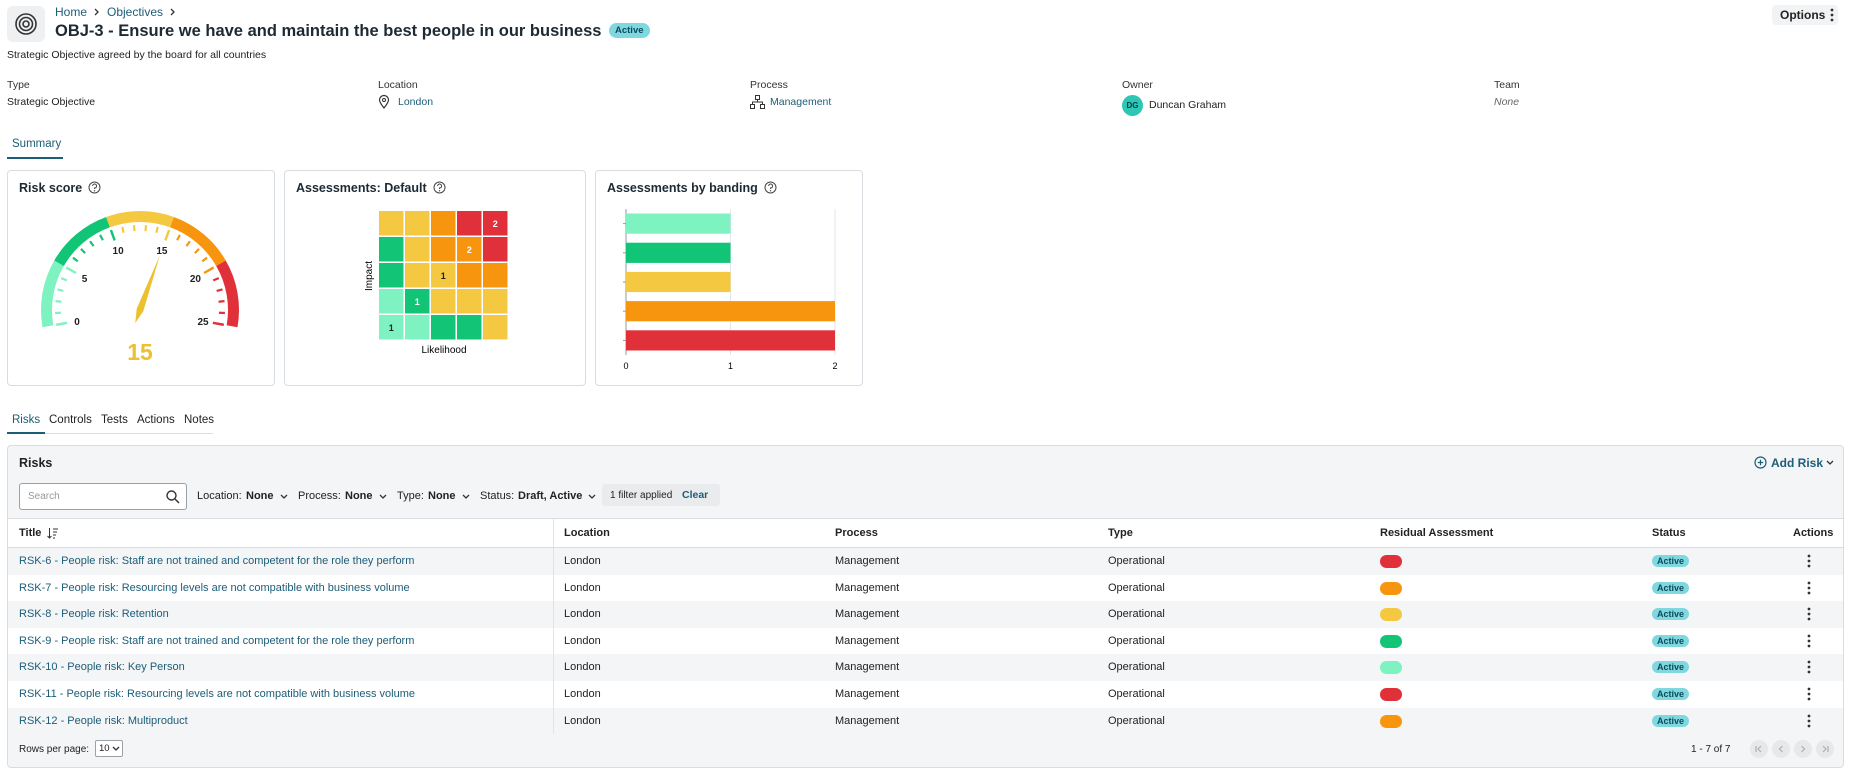  What do you see at coordinates (416, 102) in the screenshot?
I see `field-value: London` at bounding box center [416, 102].